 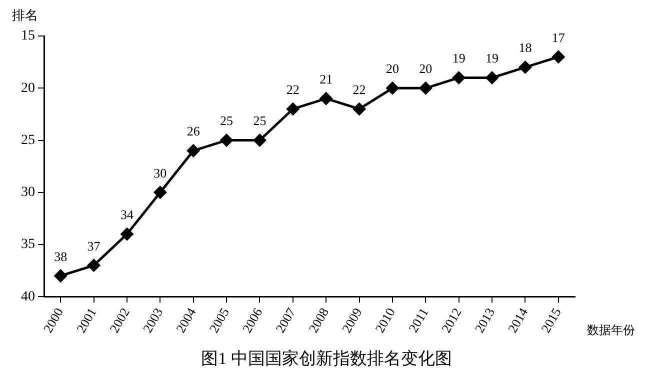 I want to click on y-tick-label: 15, so click(x=28, y=36).